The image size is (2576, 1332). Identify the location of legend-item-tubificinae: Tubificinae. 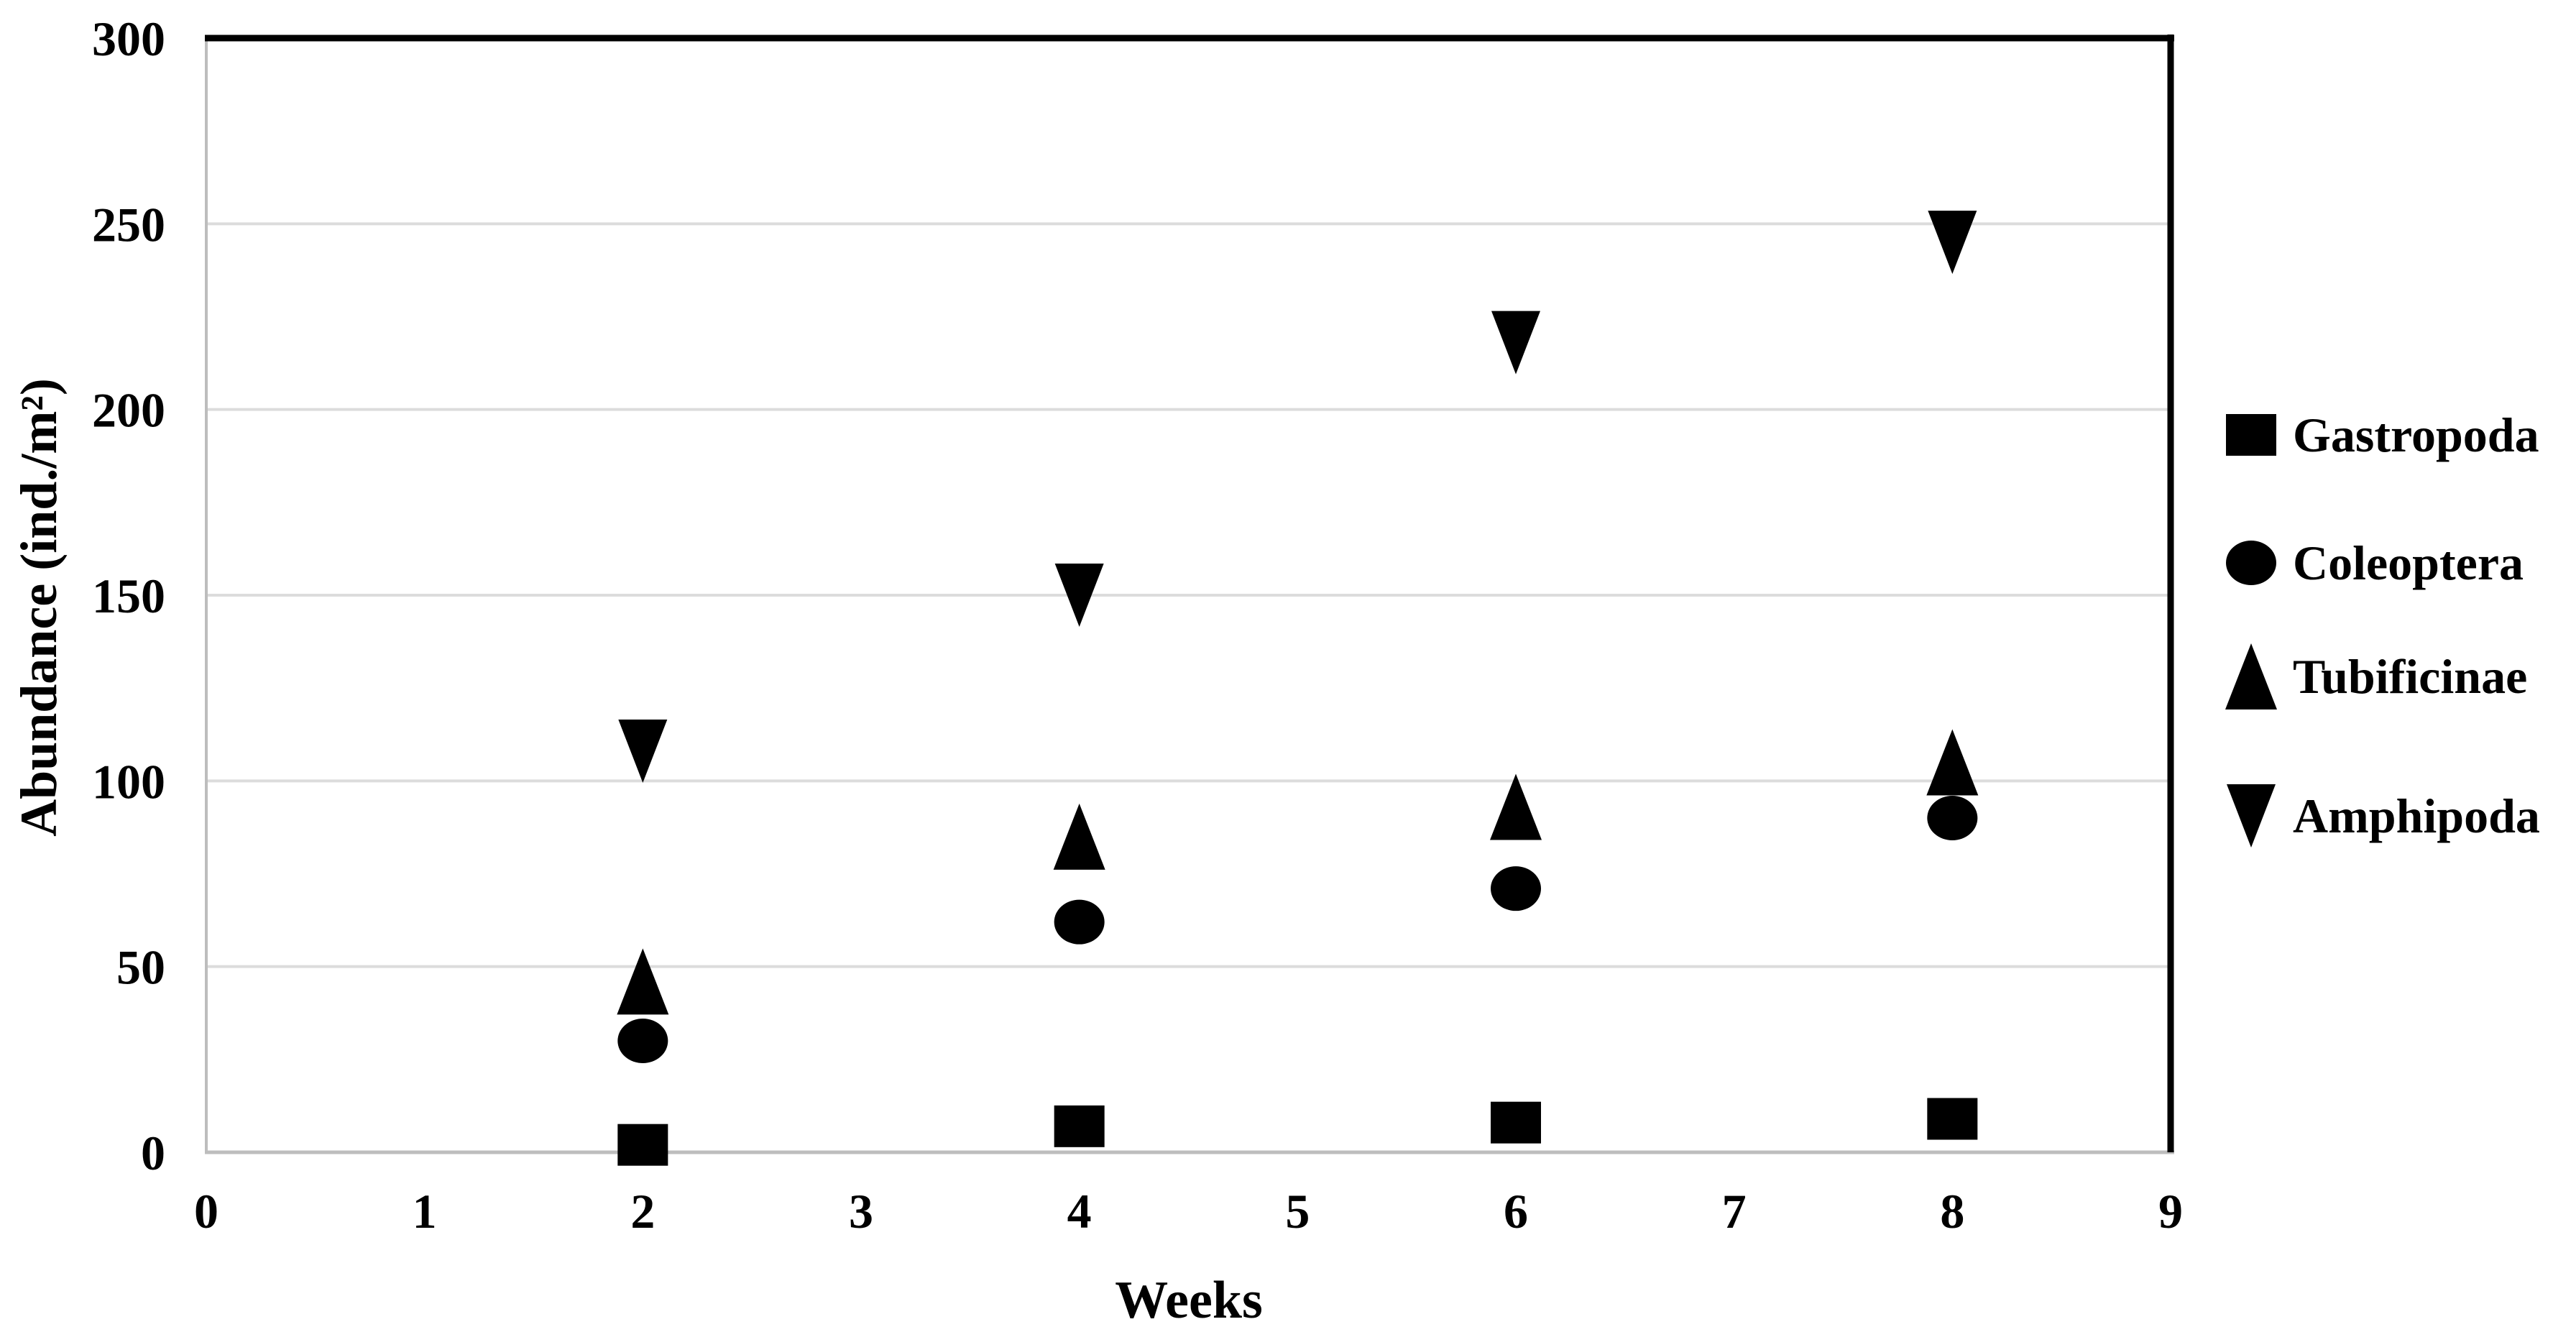
(2370, 676).